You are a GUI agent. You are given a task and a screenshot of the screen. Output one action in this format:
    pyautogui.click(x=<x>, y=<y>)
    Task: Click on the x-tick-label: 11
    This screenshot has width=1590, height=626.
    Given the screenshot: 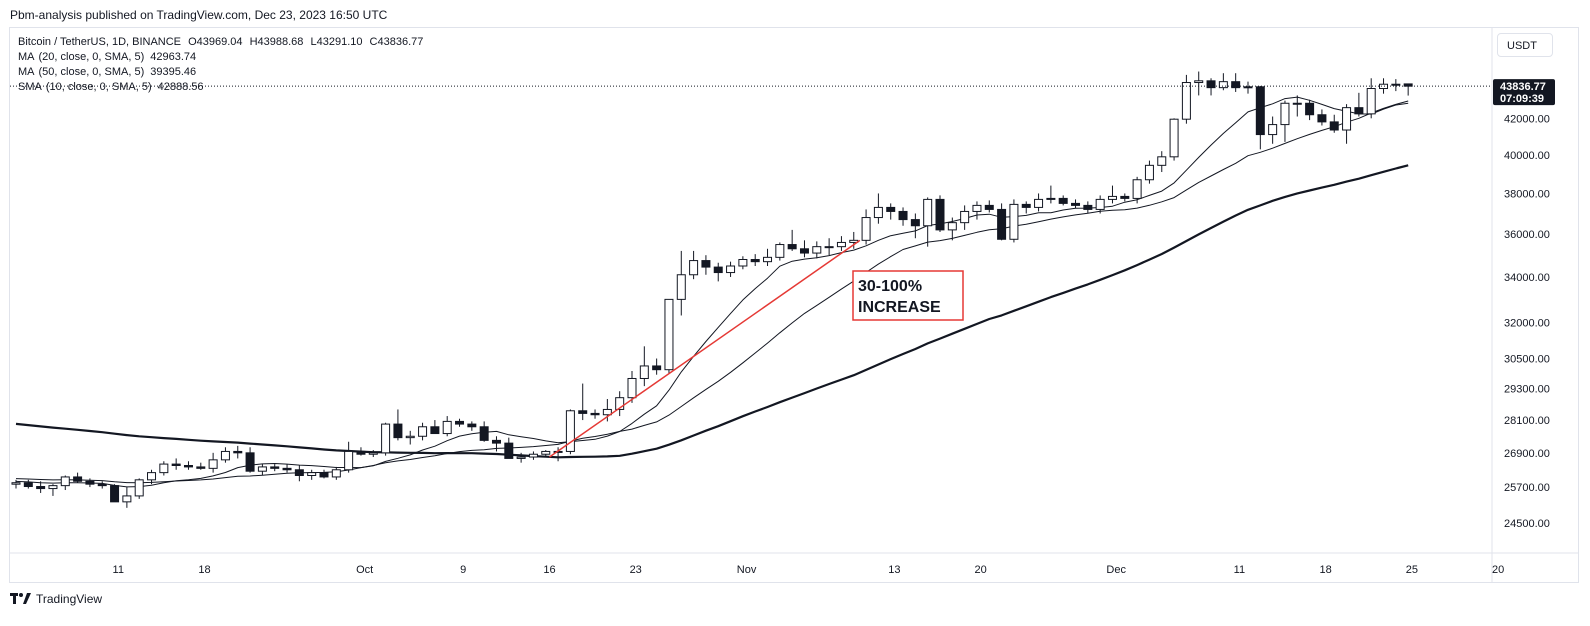 What is the action you would take?
    pyautogui.click(x=118, y=570)
    